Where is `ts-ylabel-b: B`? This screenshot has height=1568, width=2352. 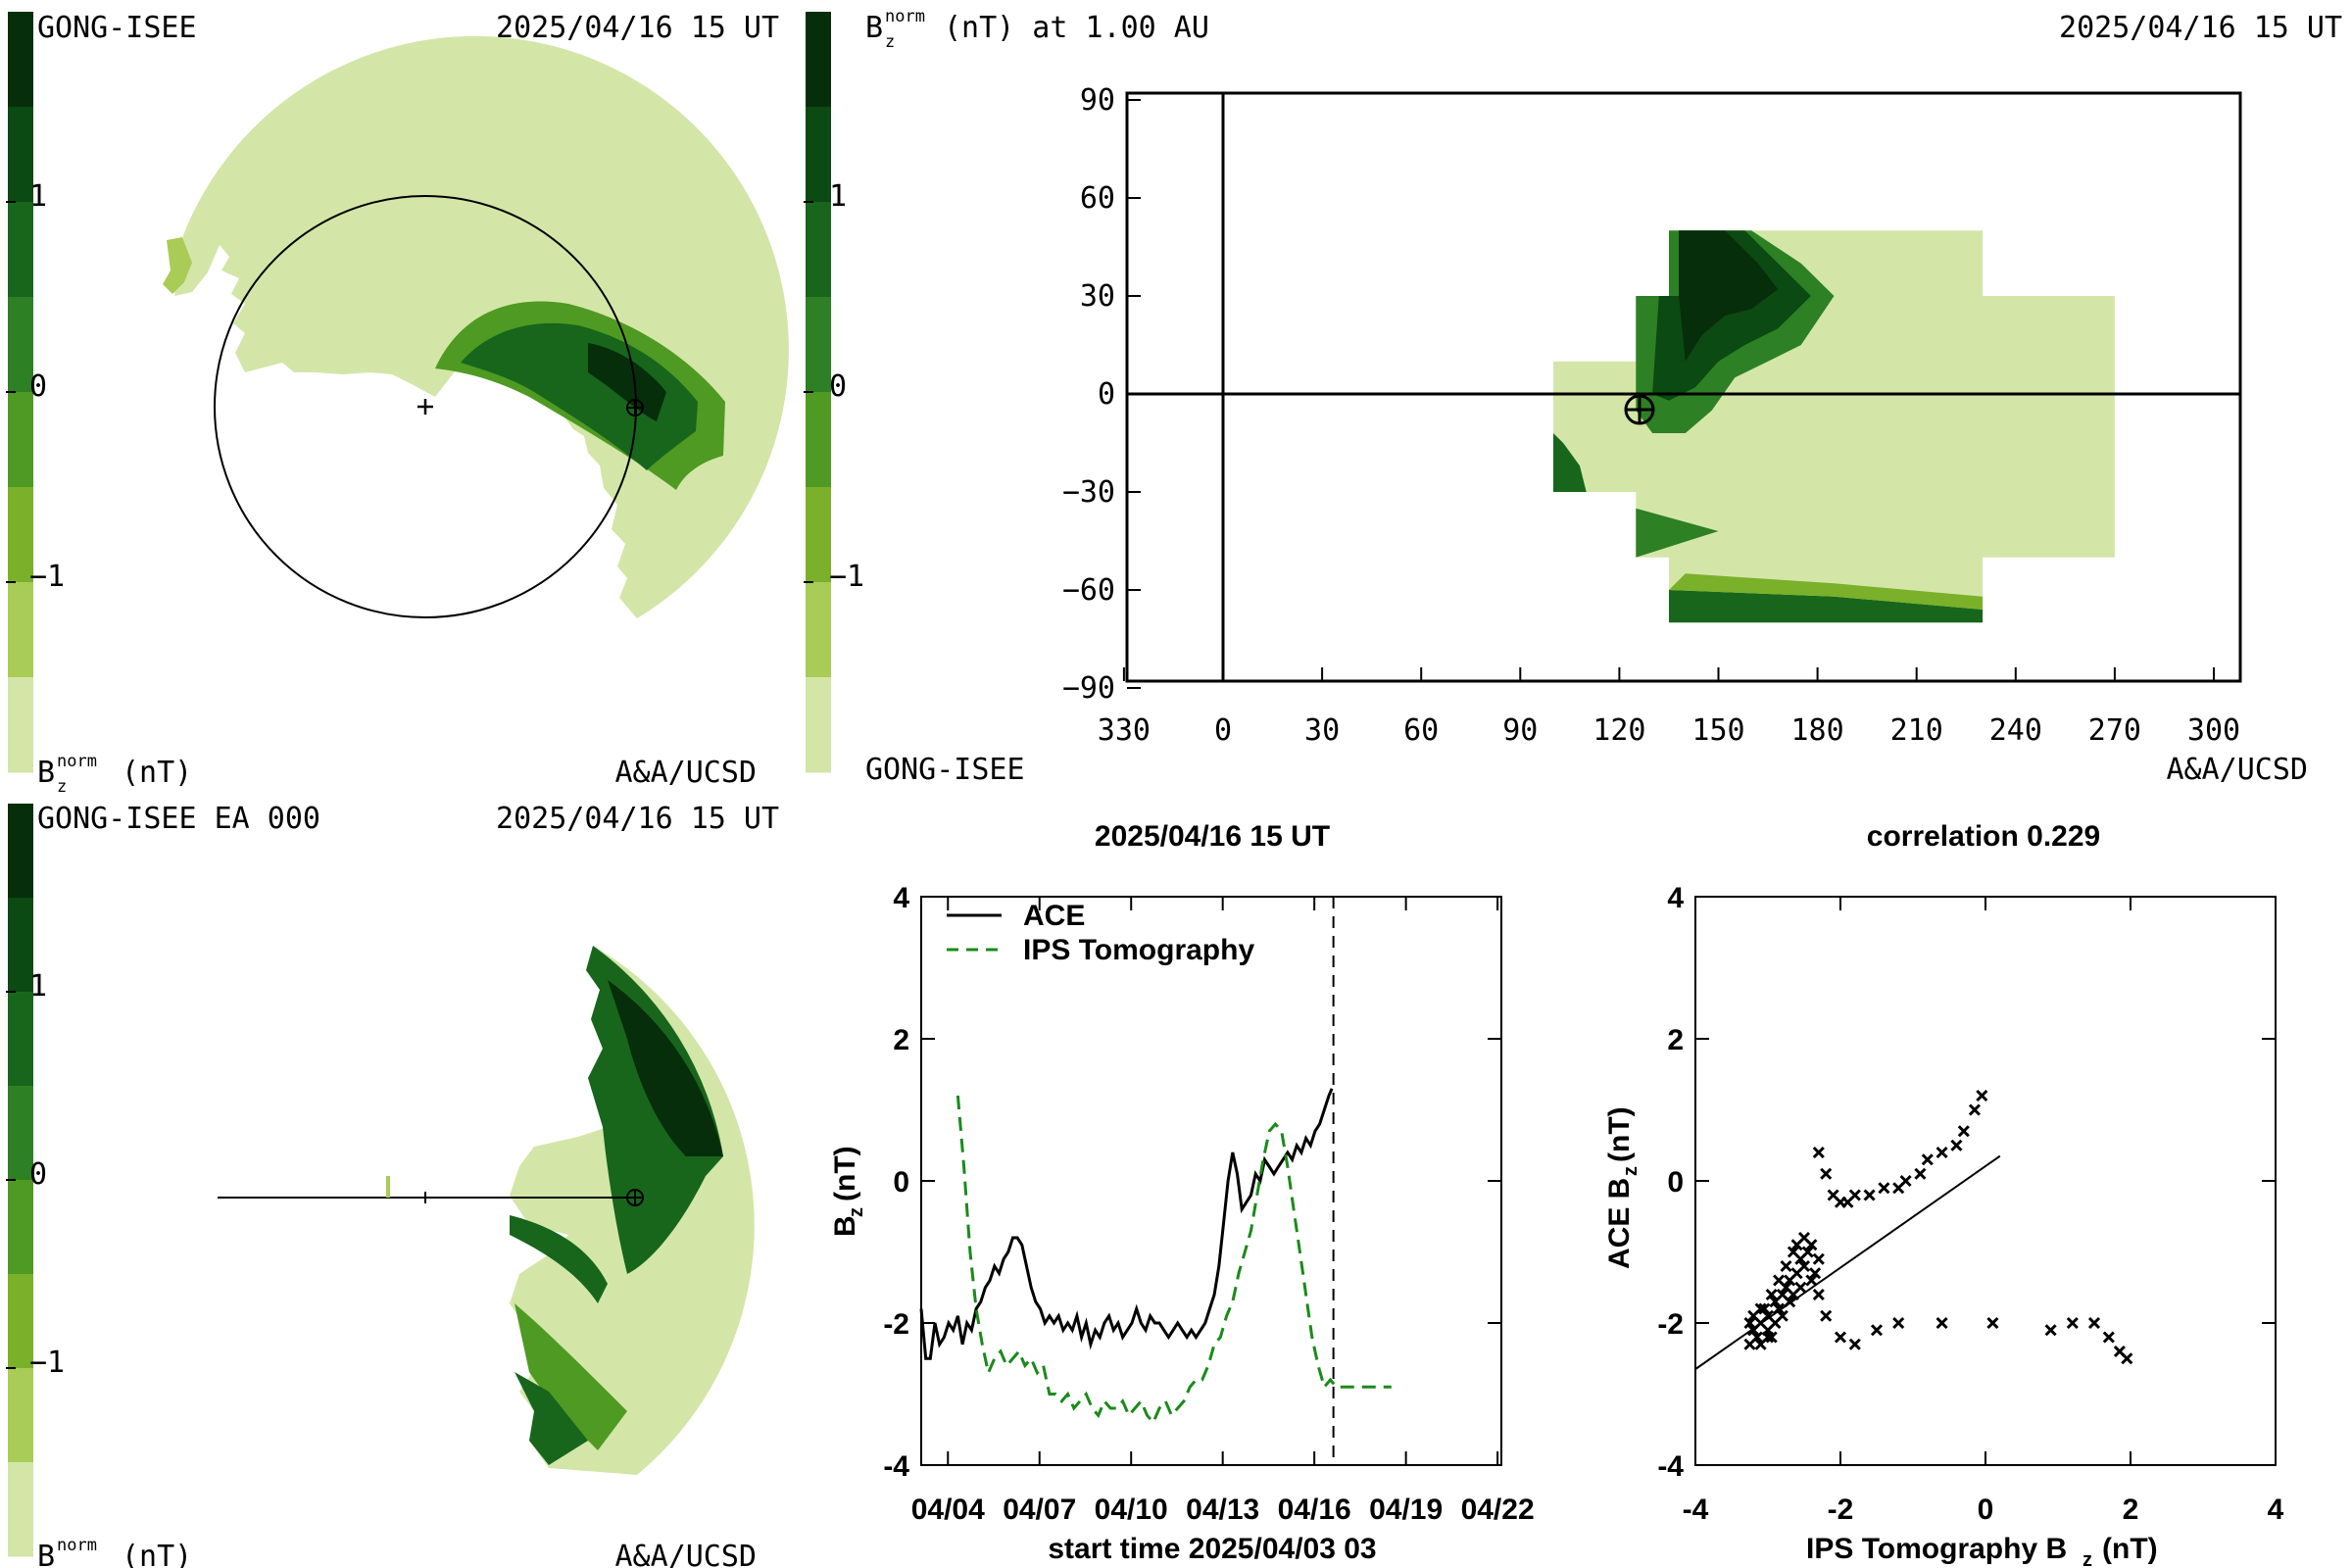 ts-ylabel-b: B is located at coordinates (845, 1226).